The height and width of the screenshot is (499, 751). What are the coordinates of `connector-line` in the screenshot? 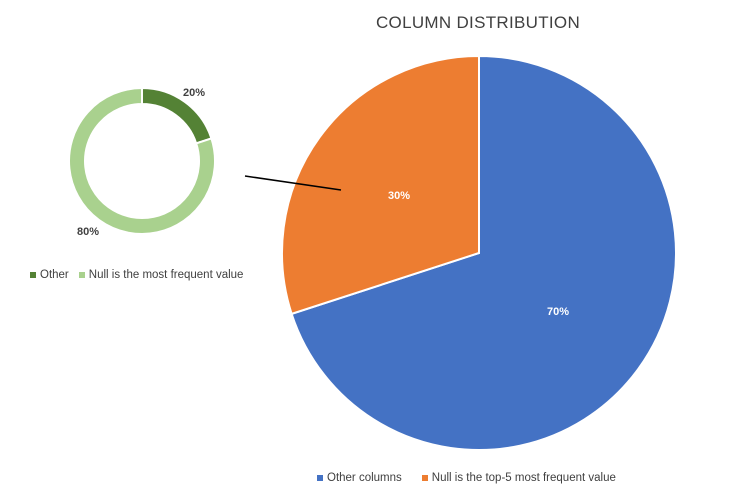 It's located at (293, 183).